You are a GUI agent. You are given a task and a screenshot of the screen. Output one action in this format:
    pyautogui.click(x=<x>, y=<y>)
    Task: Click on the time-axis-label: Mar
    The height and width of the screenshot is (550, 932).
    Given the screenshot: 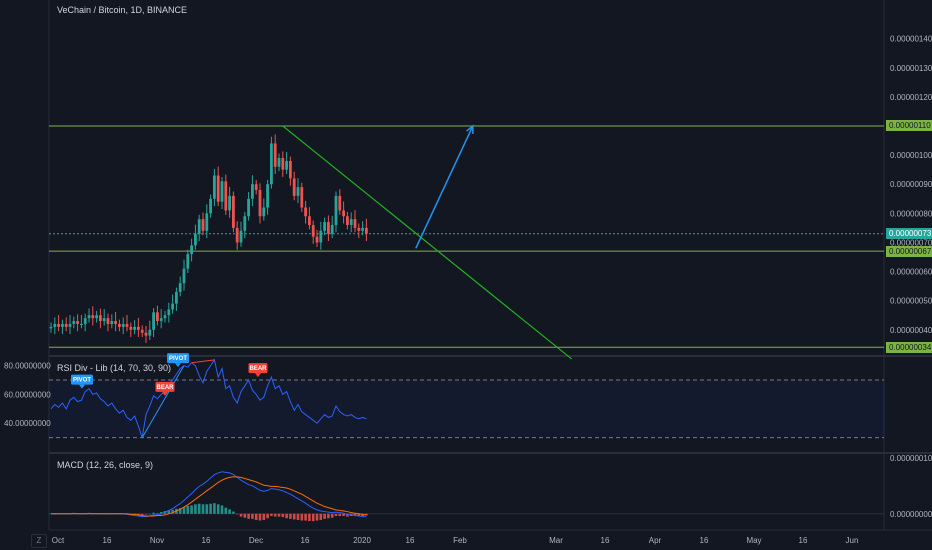 What is the action you would take?
    pyautogui.click(x=556, y=540)
    